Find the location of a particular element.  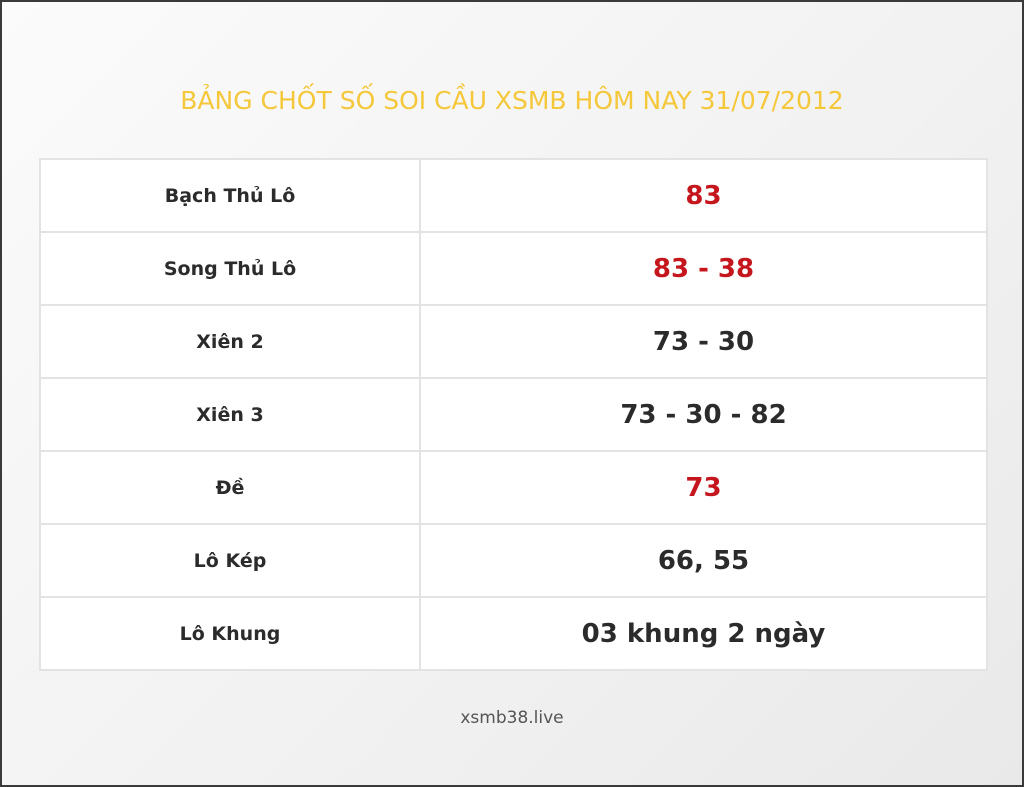

row-value: 83 - 38 is located at coordinates (703, 268).